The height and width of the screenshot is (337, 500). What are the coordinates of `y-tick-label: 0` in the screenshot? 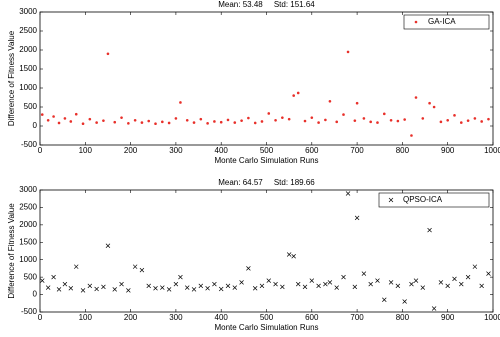 It's located at (35, 125).